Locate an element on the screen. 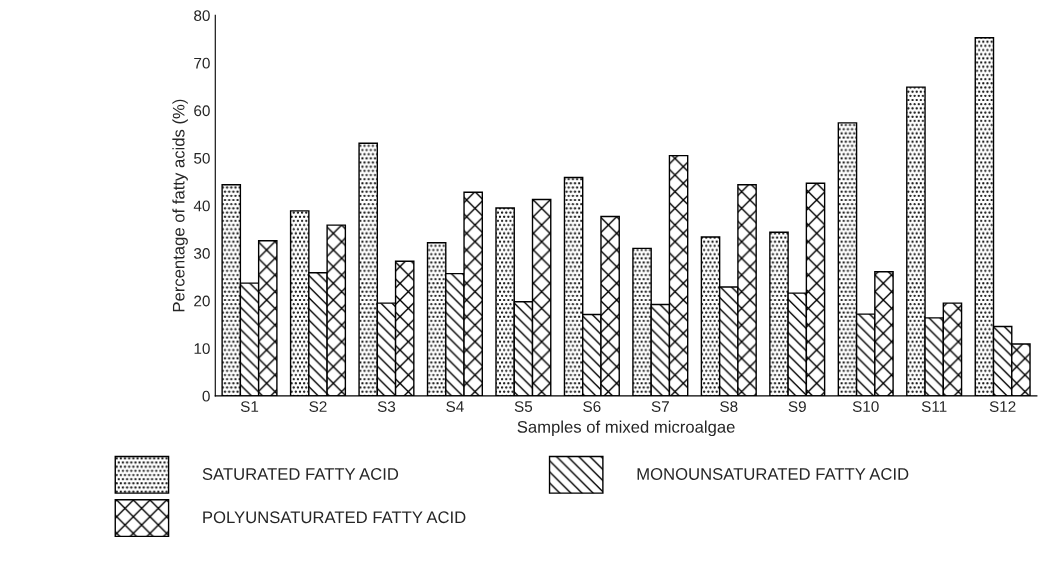 This screenshot has height=568, width=1040. y-tick-label: 50 is located at coordinates (202, 158).